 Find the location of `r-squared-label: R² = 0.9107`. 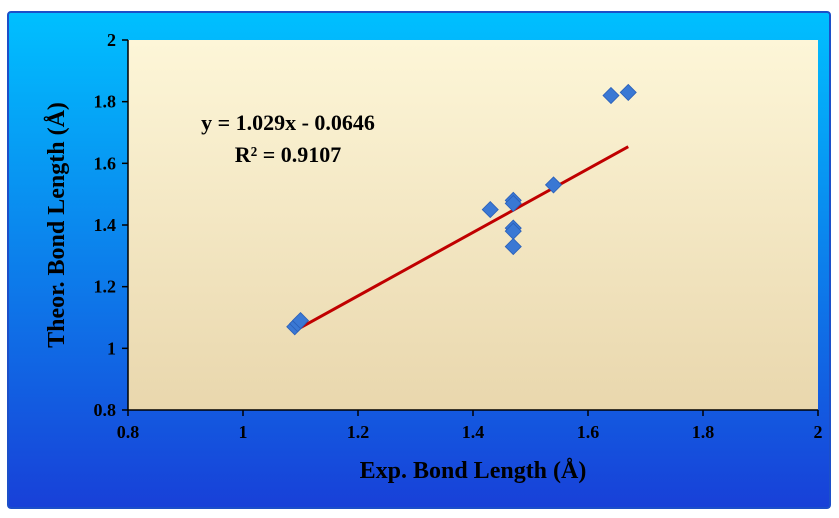

r-squared-label: R² = 0.9107 is located at coordinates (288, 154).